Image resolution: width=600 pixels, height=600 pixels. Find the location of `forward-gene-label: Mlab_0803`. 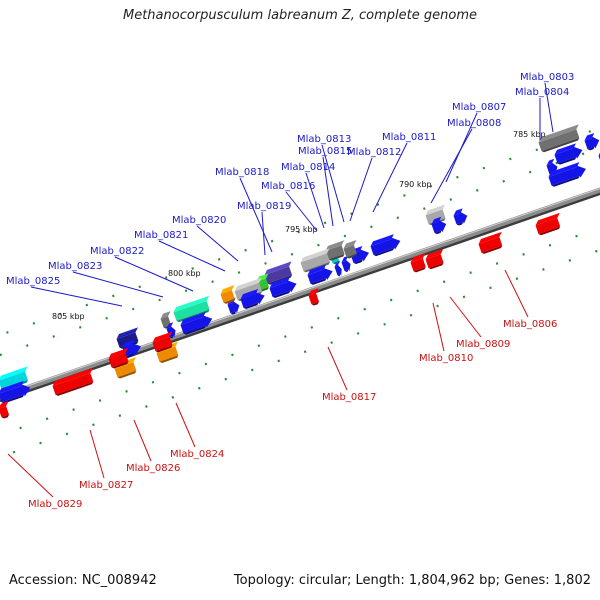

forward-gene-label: Mlab_0803 is located at coordinates (547, 77).